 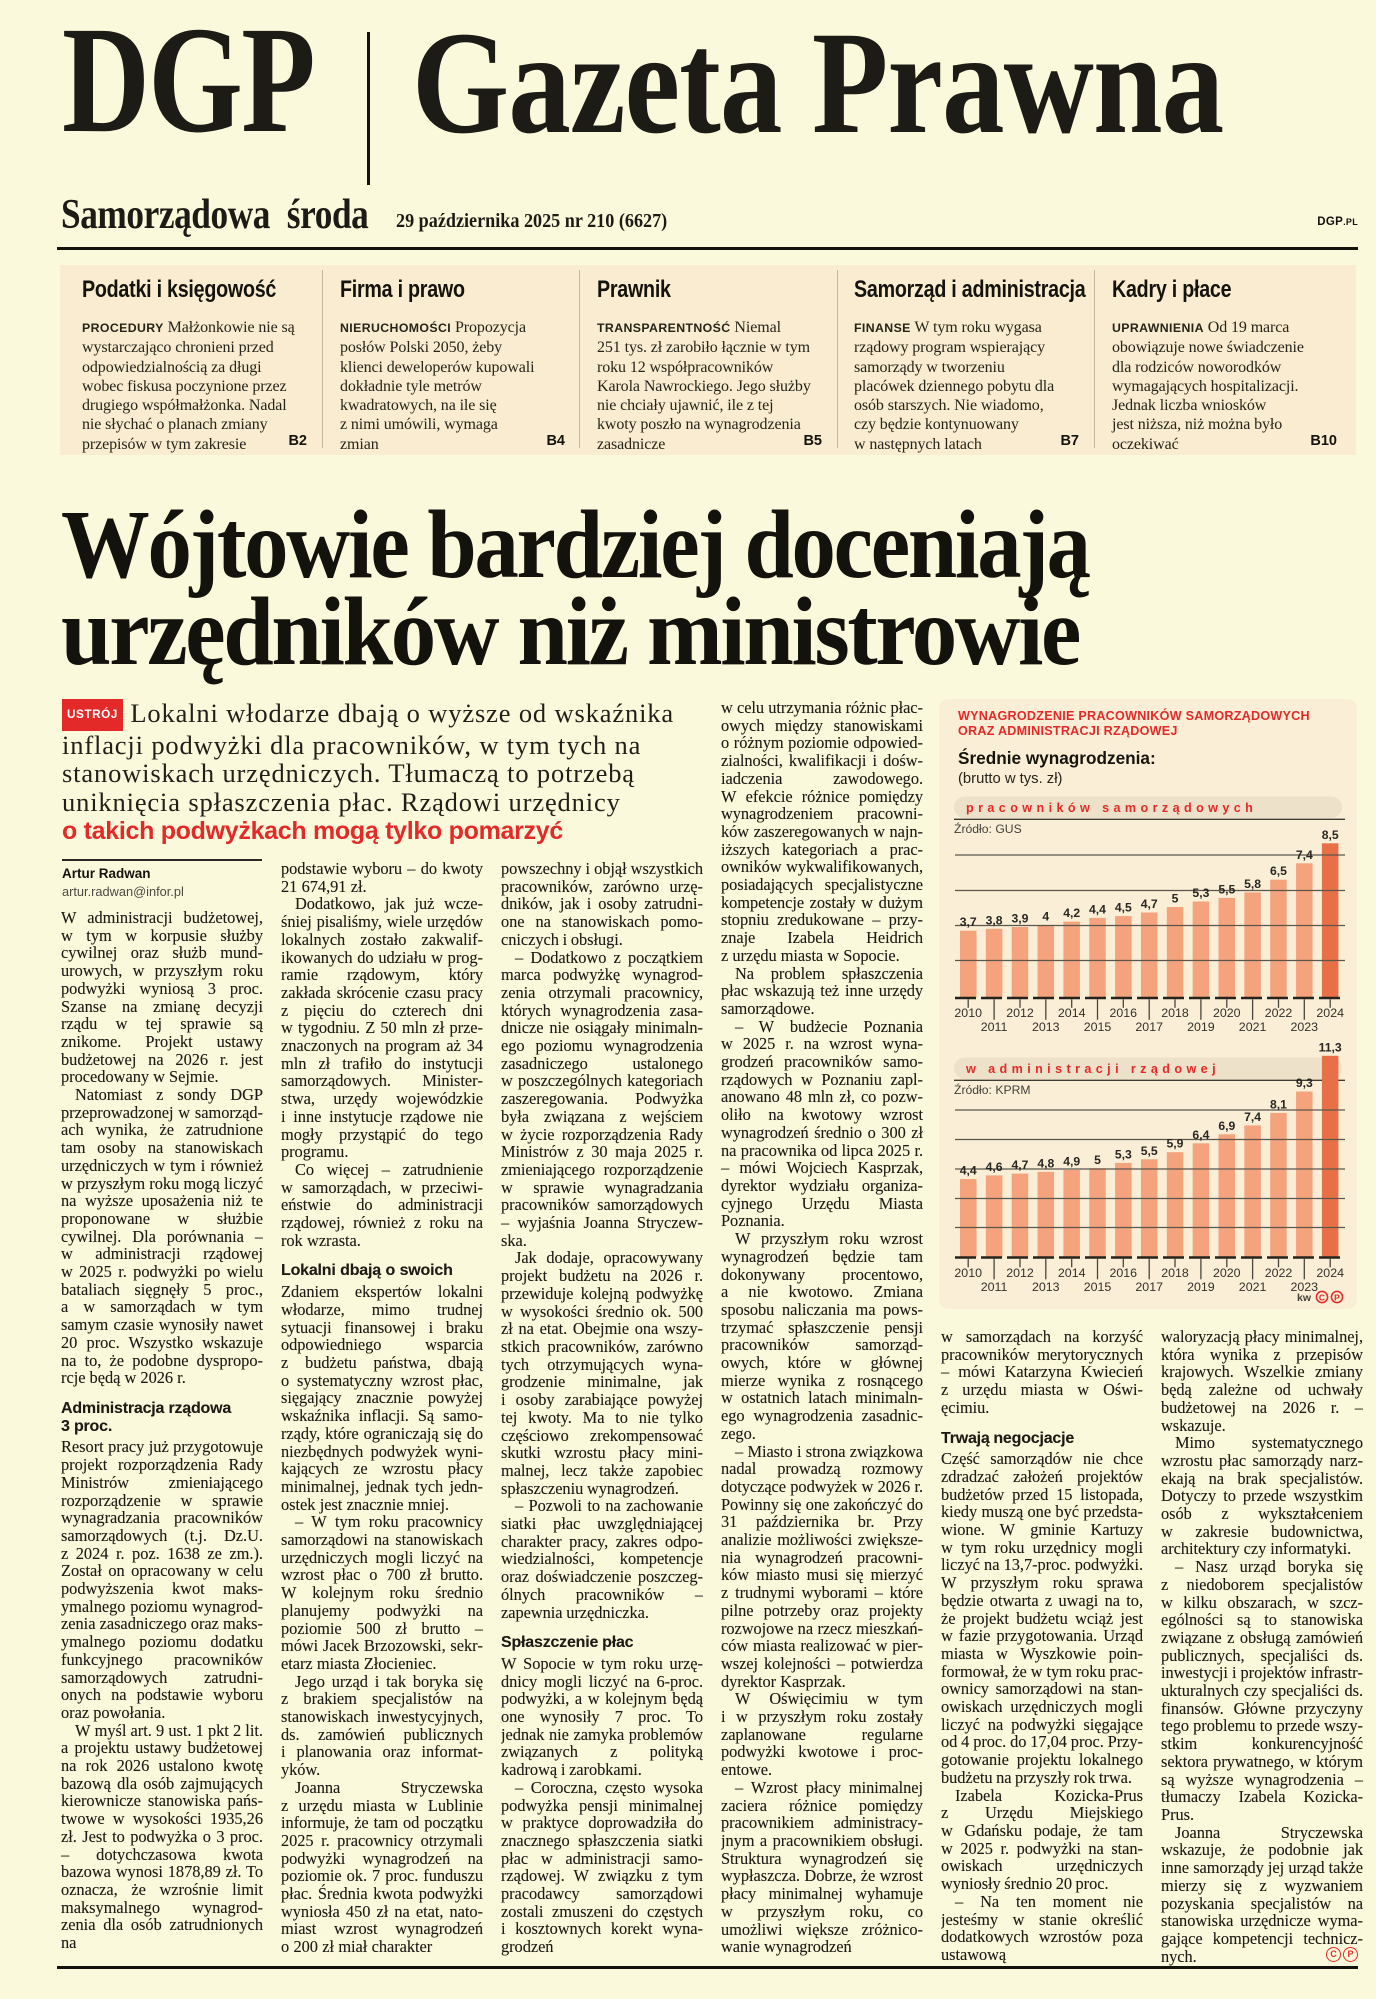 What do you see at coordinates (1045, 1163) in the screenshot?
I see `svg-text: 4,8` at bounding box center [1045, 1163].